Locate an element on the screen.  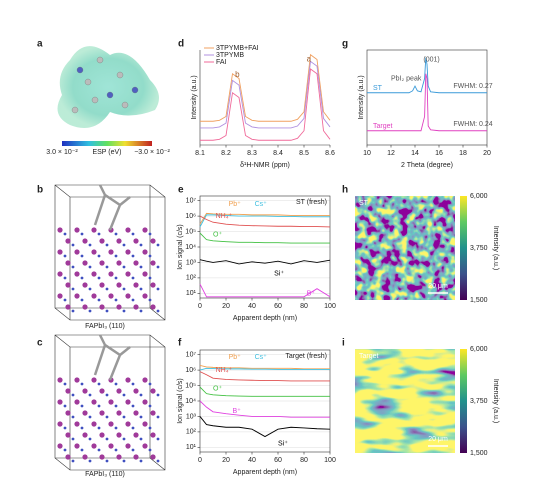
annotation: FWHM: 0.24 is located at coordinates (472, 124).